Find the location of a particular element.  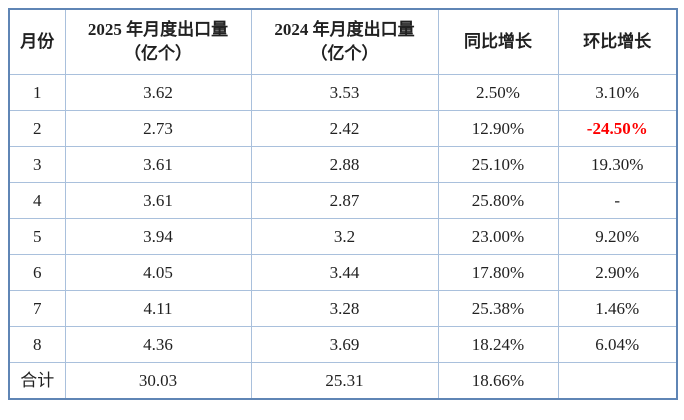

cell-export-2025: 3.94 is located at coordinates (158, 236).